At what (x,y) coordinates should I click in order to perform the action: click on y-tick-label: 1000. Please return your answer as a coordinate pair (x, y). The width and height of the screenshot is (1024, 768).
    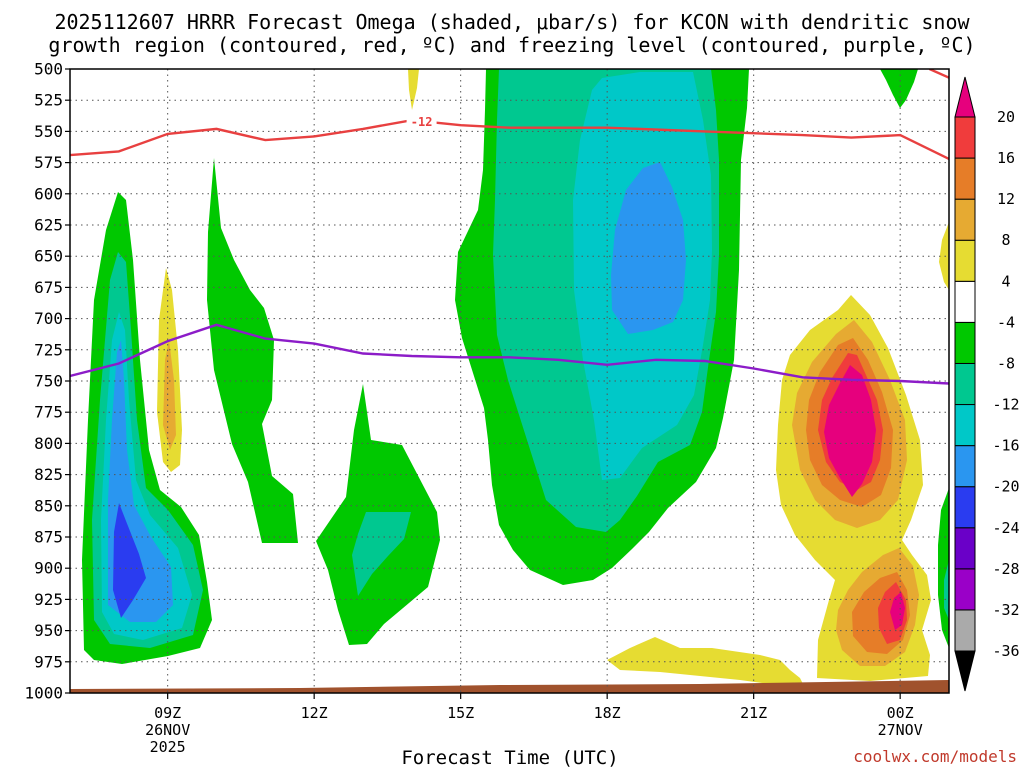
    Looking at the image, I should click on (43, 693).